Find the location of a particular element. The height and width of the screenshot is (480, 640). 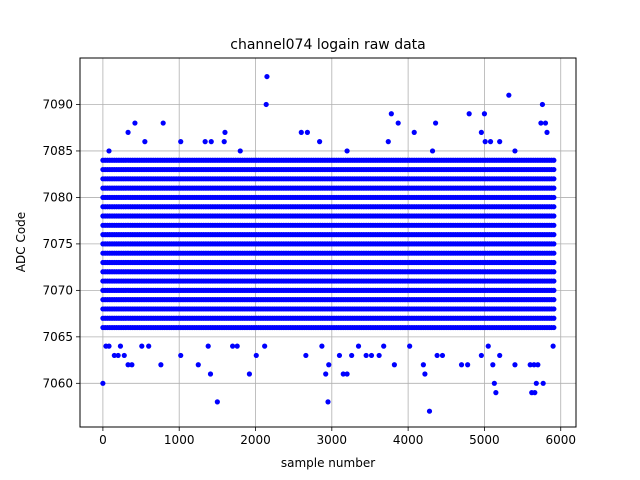

x-tick-label: 4000 is located at coordinates (408, 440).